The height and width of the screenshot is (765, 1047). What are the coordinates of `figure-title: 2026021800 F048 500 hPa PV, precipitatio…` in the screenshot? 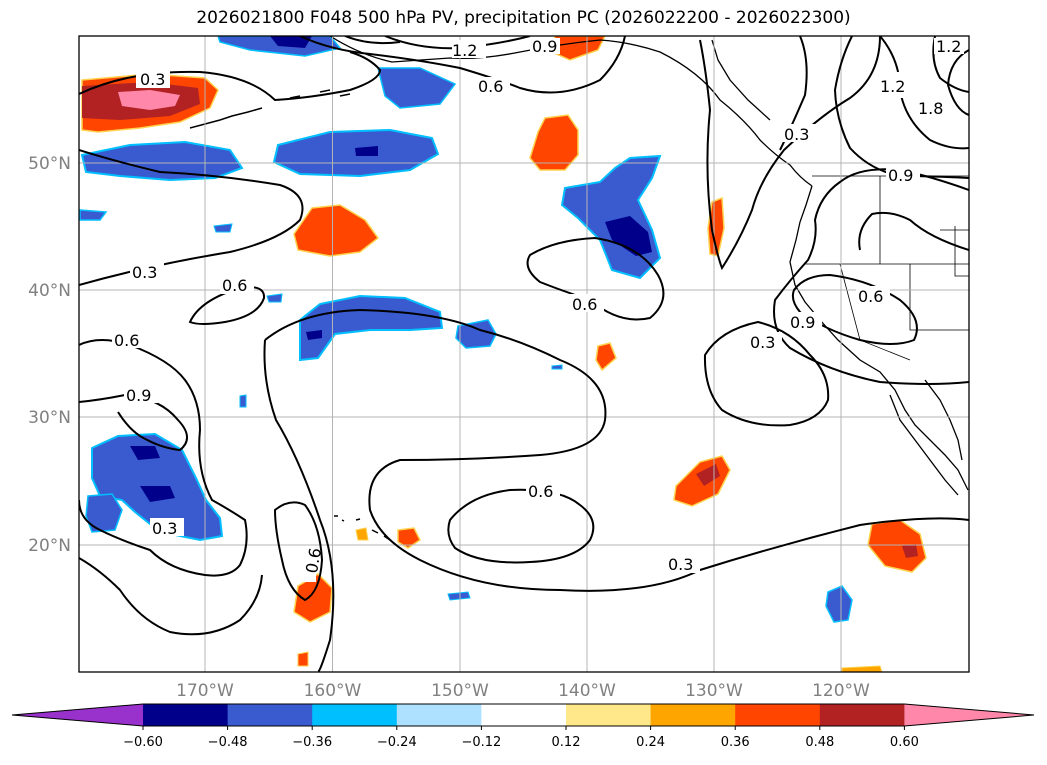 It's located at (523, 18).